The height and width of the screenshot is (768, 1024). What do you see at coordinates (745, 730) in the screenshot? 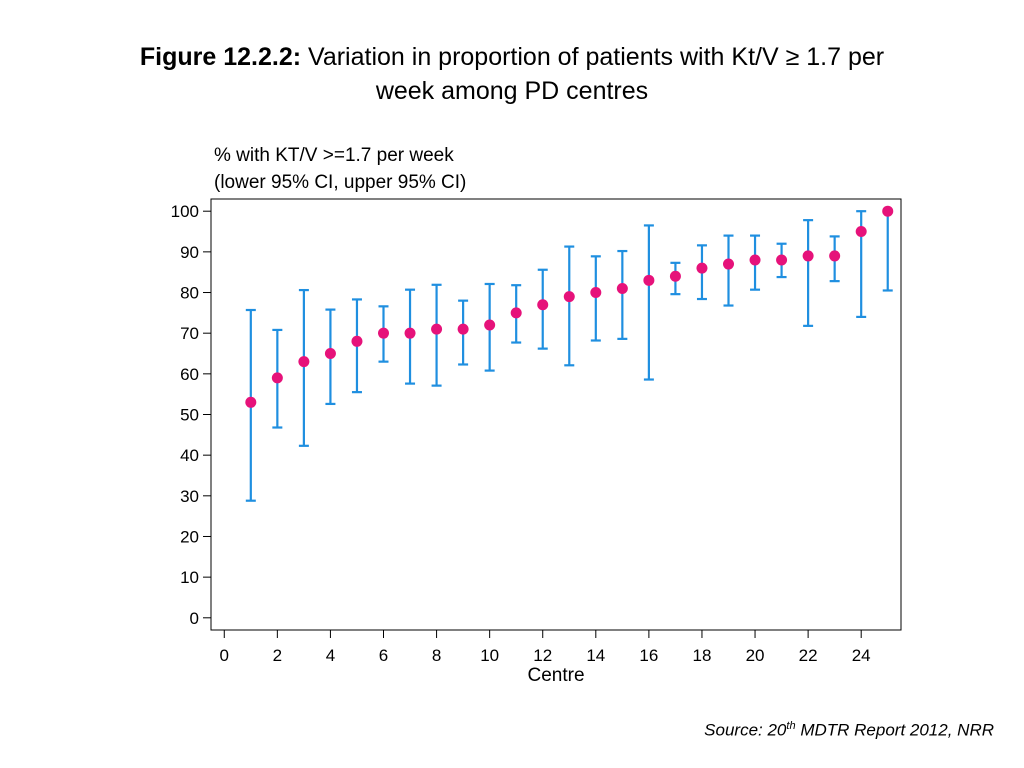
I see `source-prefix: Source: 20` at bounding box center [745, 730].